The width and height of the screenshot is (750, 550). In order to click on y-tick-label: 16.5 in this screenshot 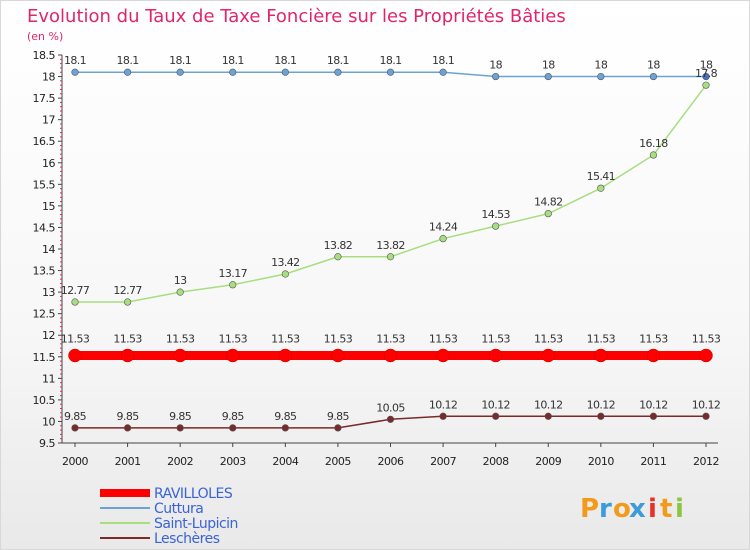, I will do `click(44, 141)`.